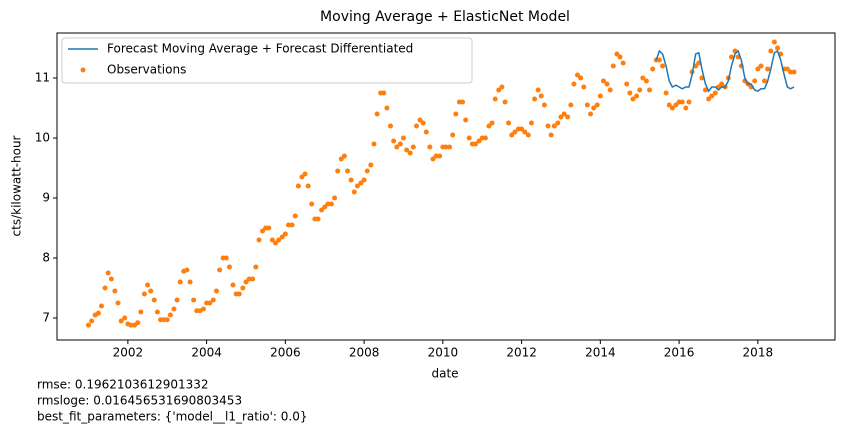  What do you see at coordinates (42, 77) in the screenshot?
I see `y-tick-label: 11` at bounding box center [42, 77].